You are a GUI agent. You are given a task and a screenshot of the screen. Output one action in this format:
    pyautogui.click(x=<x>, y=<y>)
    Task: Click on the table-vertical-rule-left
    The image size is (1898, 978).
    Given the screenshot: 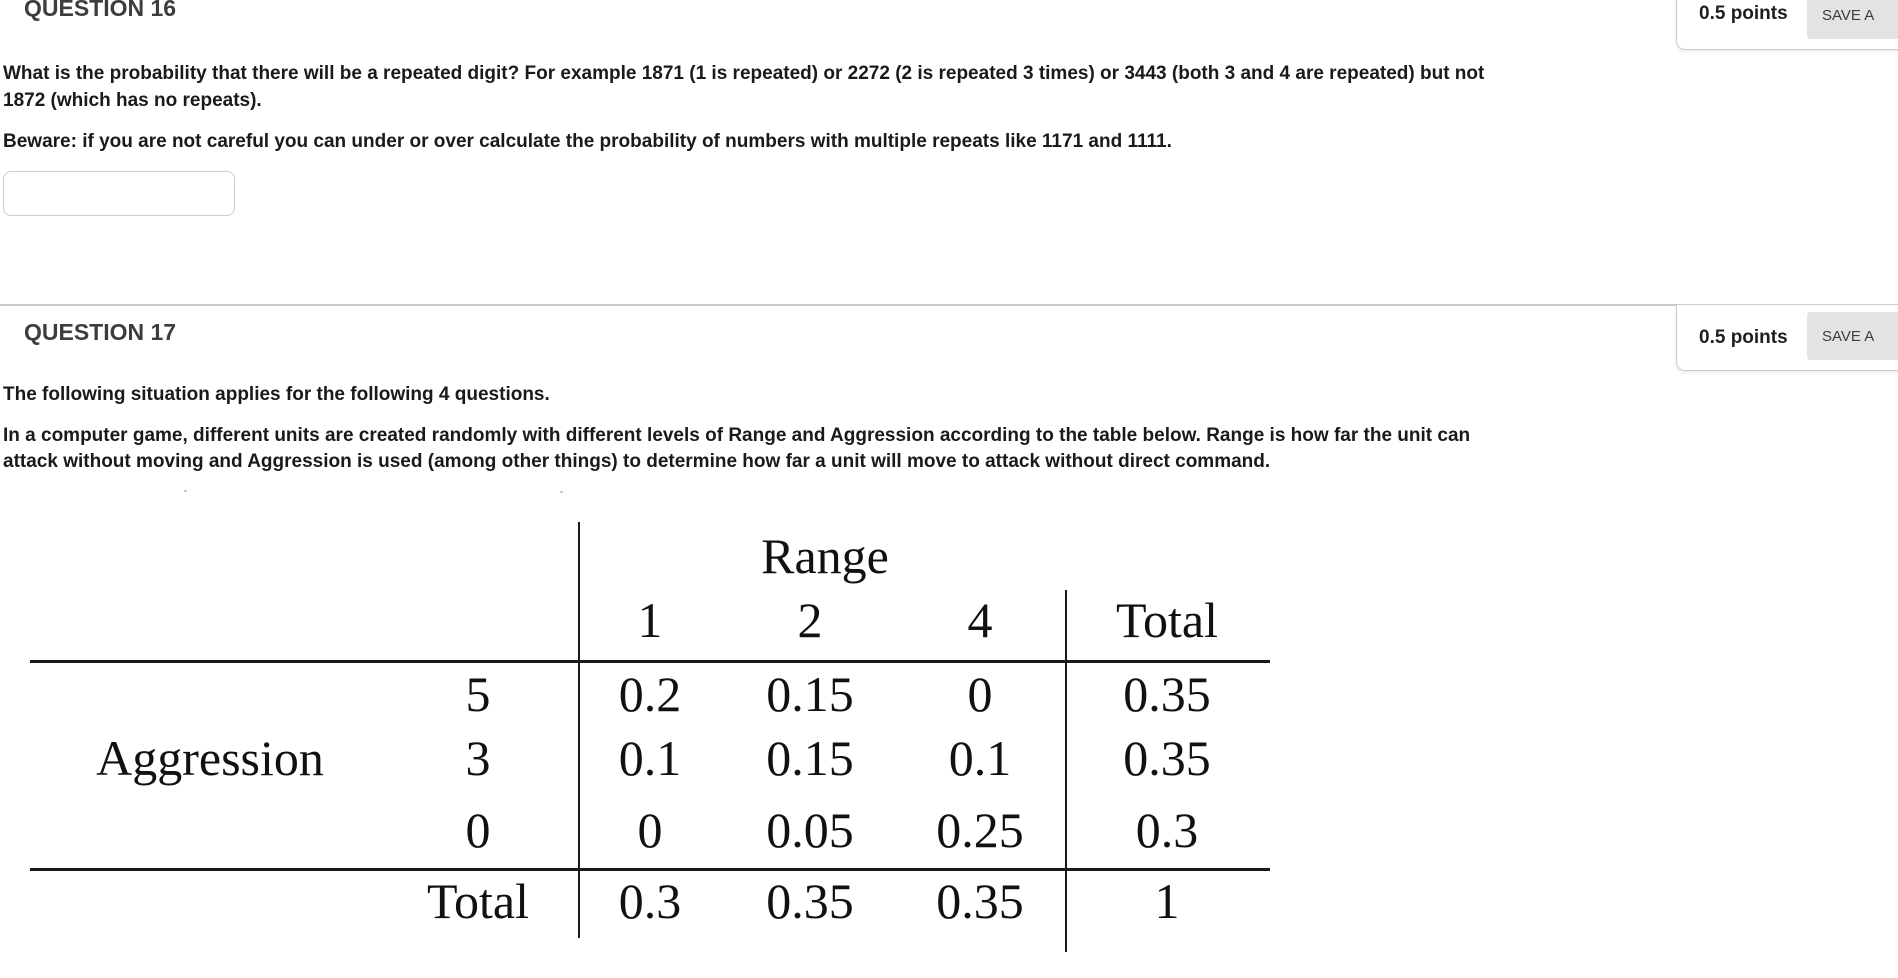 What is the action you would take?
    pyautogui.click(x=579, y=730)
    